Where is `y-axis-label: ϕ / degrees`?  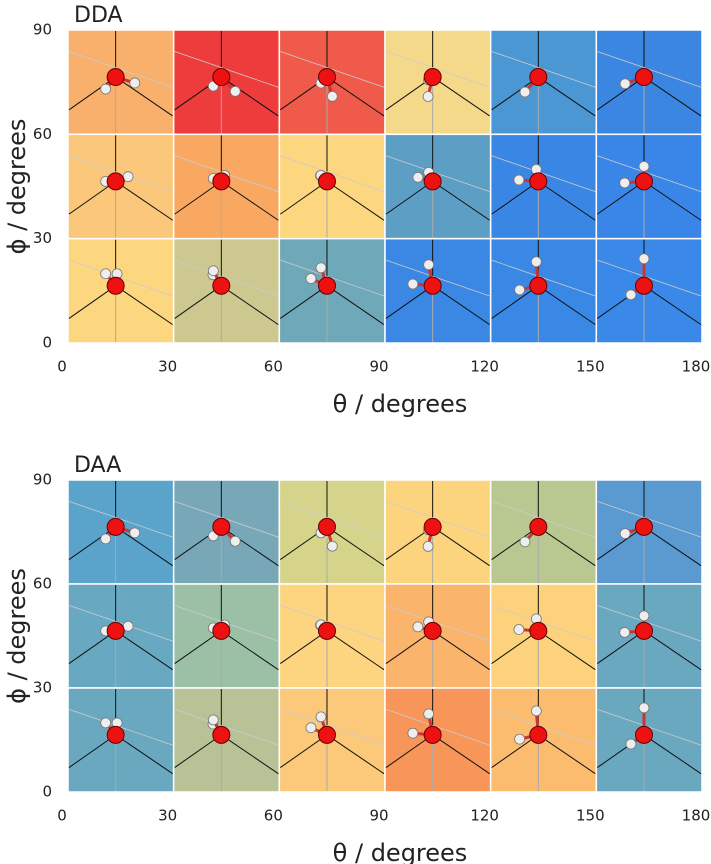 y-axis-label: ϕ / degrees is located at coordinates (17, 187).